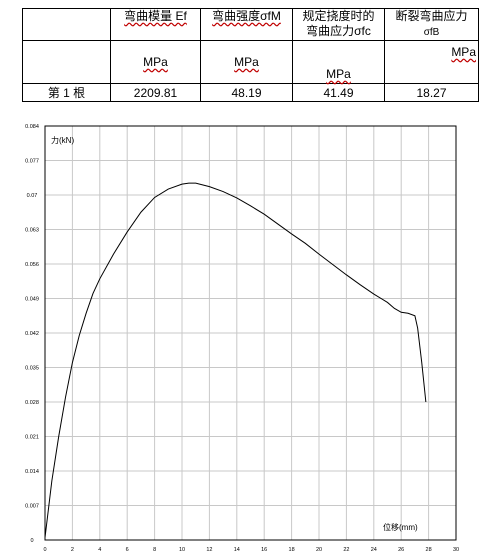 Image resolution: width=498 pixels, height=554 pixels. What do you see at coordinates (31, 541) in the screenshot?
I see `y-tick-label: 0` at bounding box center [31, 541].